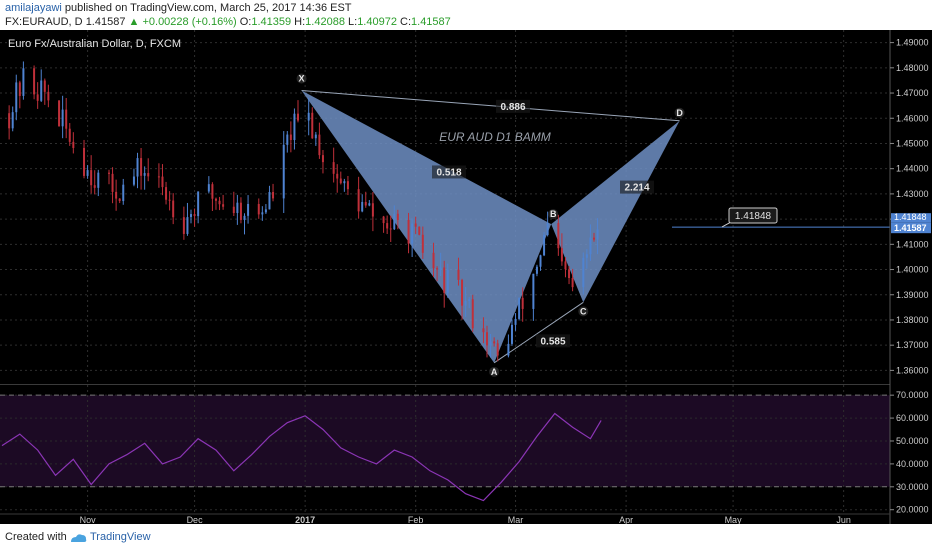 The width and height of the screenshot is (932, 550). What do you see at coordinates (120, 537) in the screenshot?
I see `tradingview-wordmark: TradingView` at bounding box center [120, 537].